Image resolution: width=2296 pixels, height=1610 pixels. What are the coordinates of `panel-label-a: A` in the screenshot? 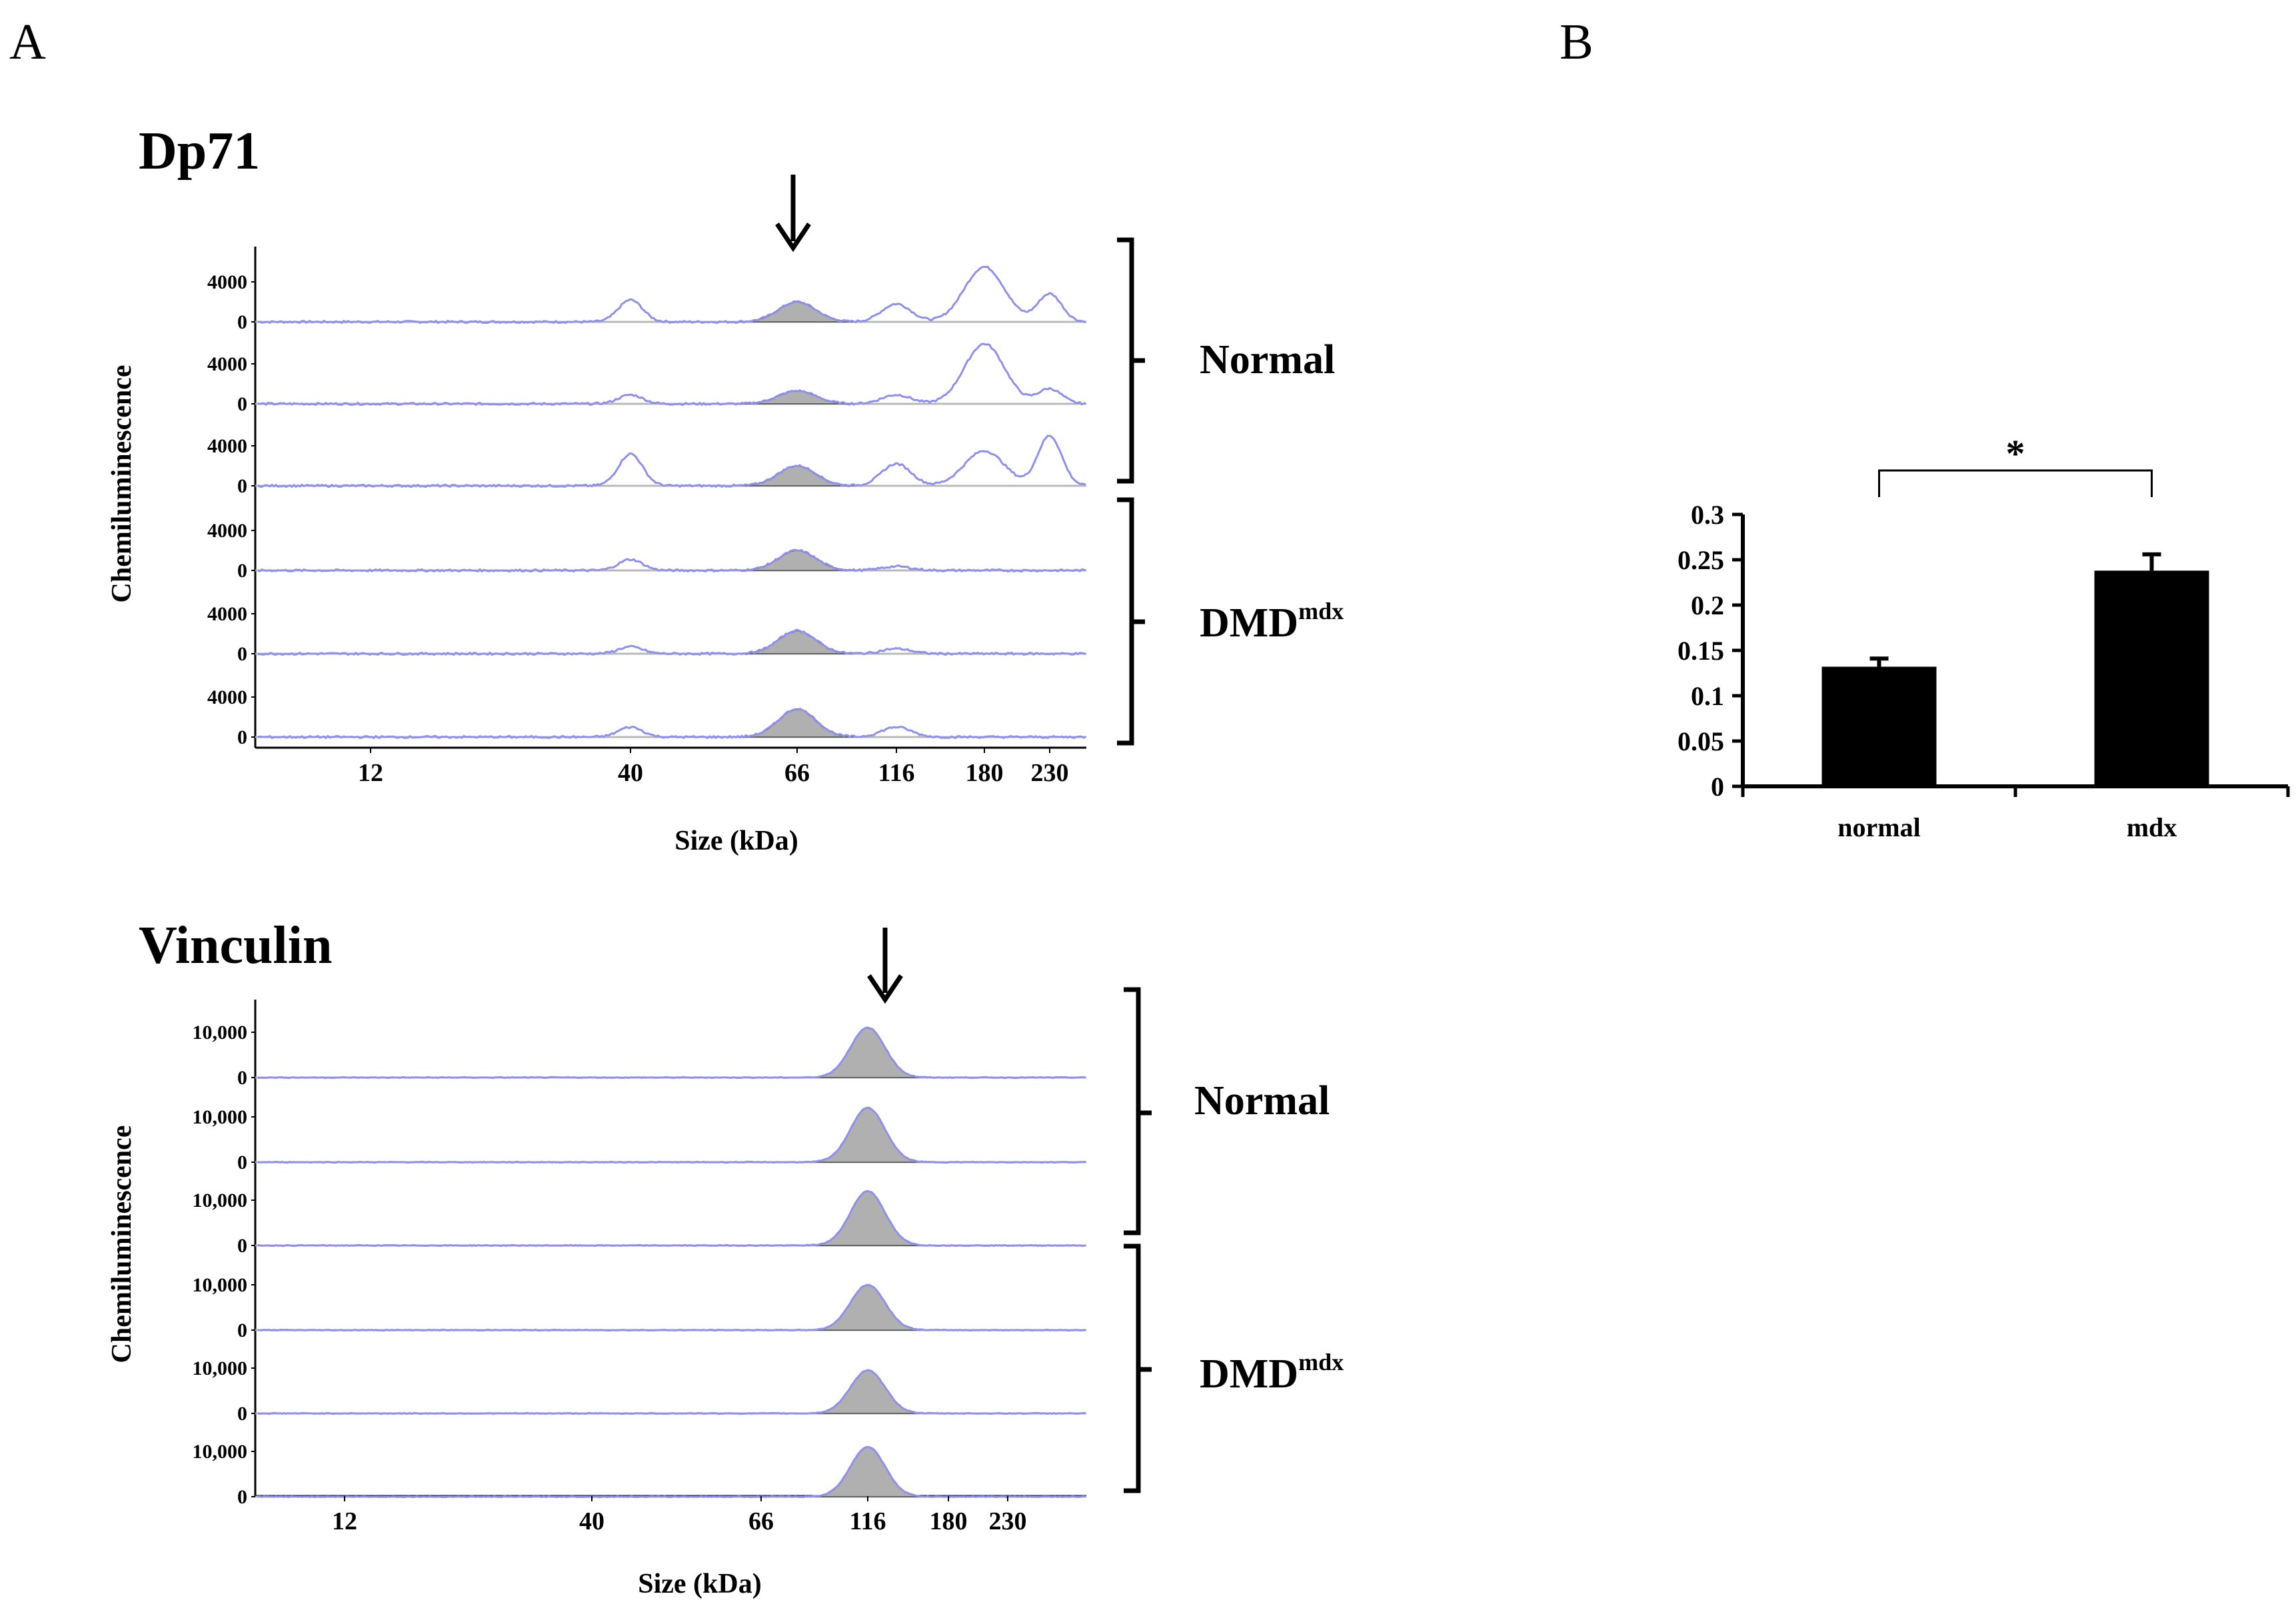 It's located at (27, 42).